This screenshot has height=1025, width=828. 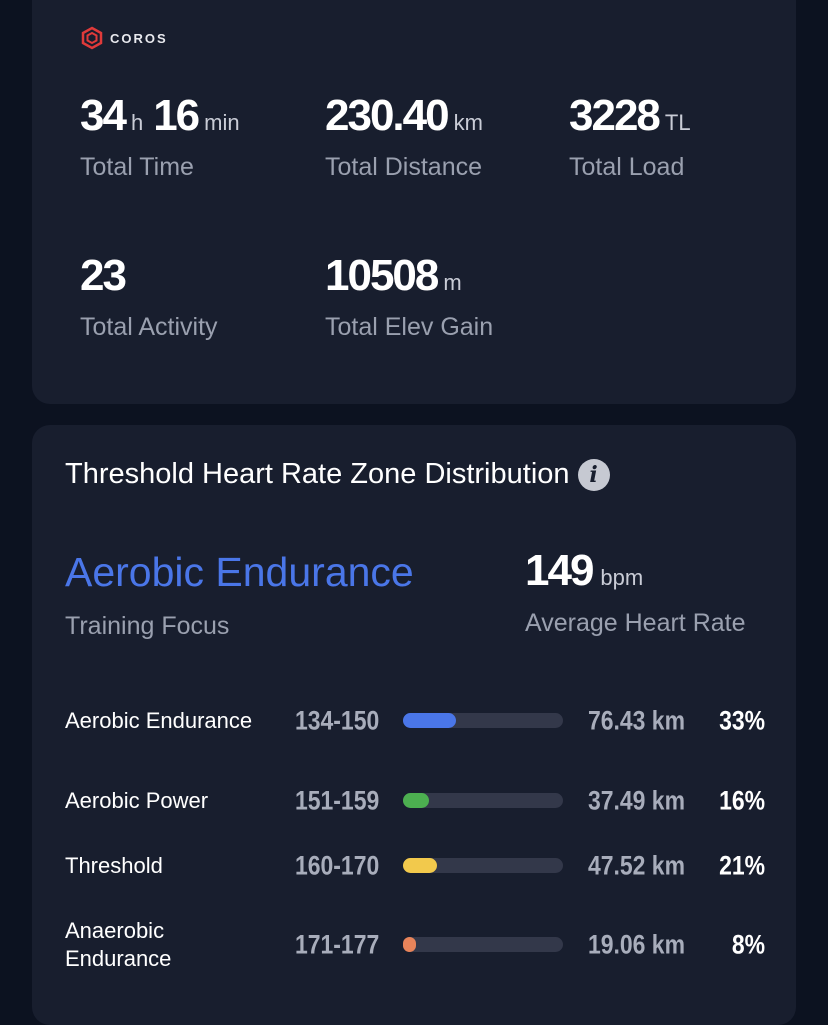 What do you see at coordinates (742, 800) in the screenshot?
I see `zone-percent: 16%` at bounding box center [742, 800].